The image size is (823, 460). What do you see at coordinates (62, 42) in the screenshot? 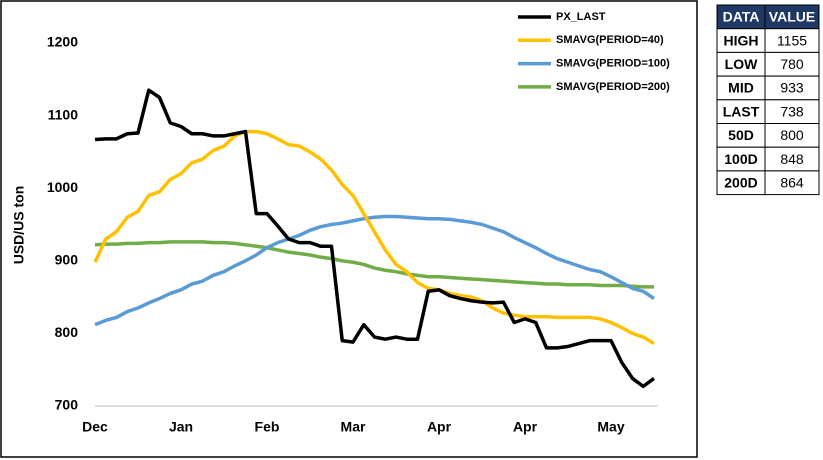
I see `y-tick-label: 1200` at bounding box center [62, 42].